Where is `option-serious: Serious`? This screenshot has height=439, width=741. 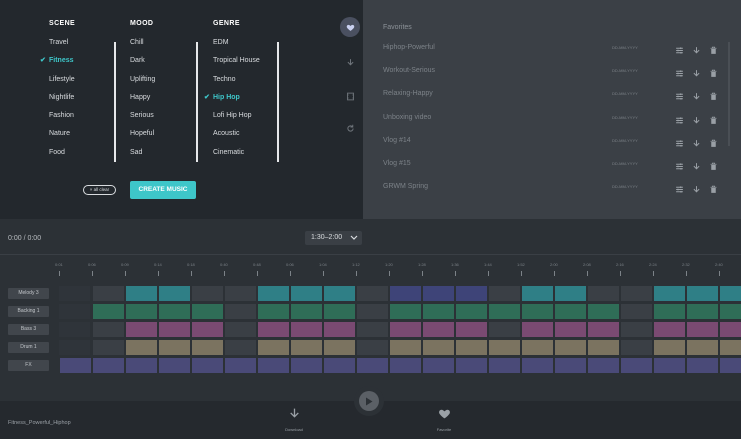 option-serious: Serious is located at coordinates (142, 116).